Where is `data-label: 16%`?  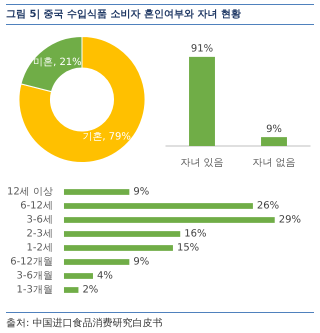
data-label: 16% is located at coordinates (195, 234).